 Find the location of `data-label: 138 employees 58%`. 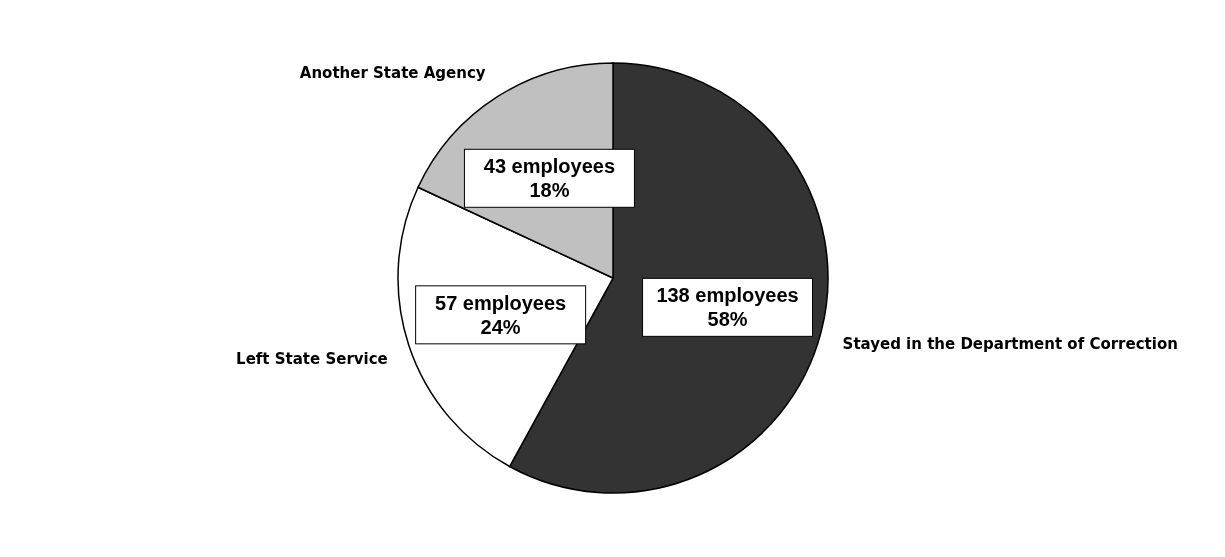

data-label: 138 employees 58% is located at coordinates (727, 307).